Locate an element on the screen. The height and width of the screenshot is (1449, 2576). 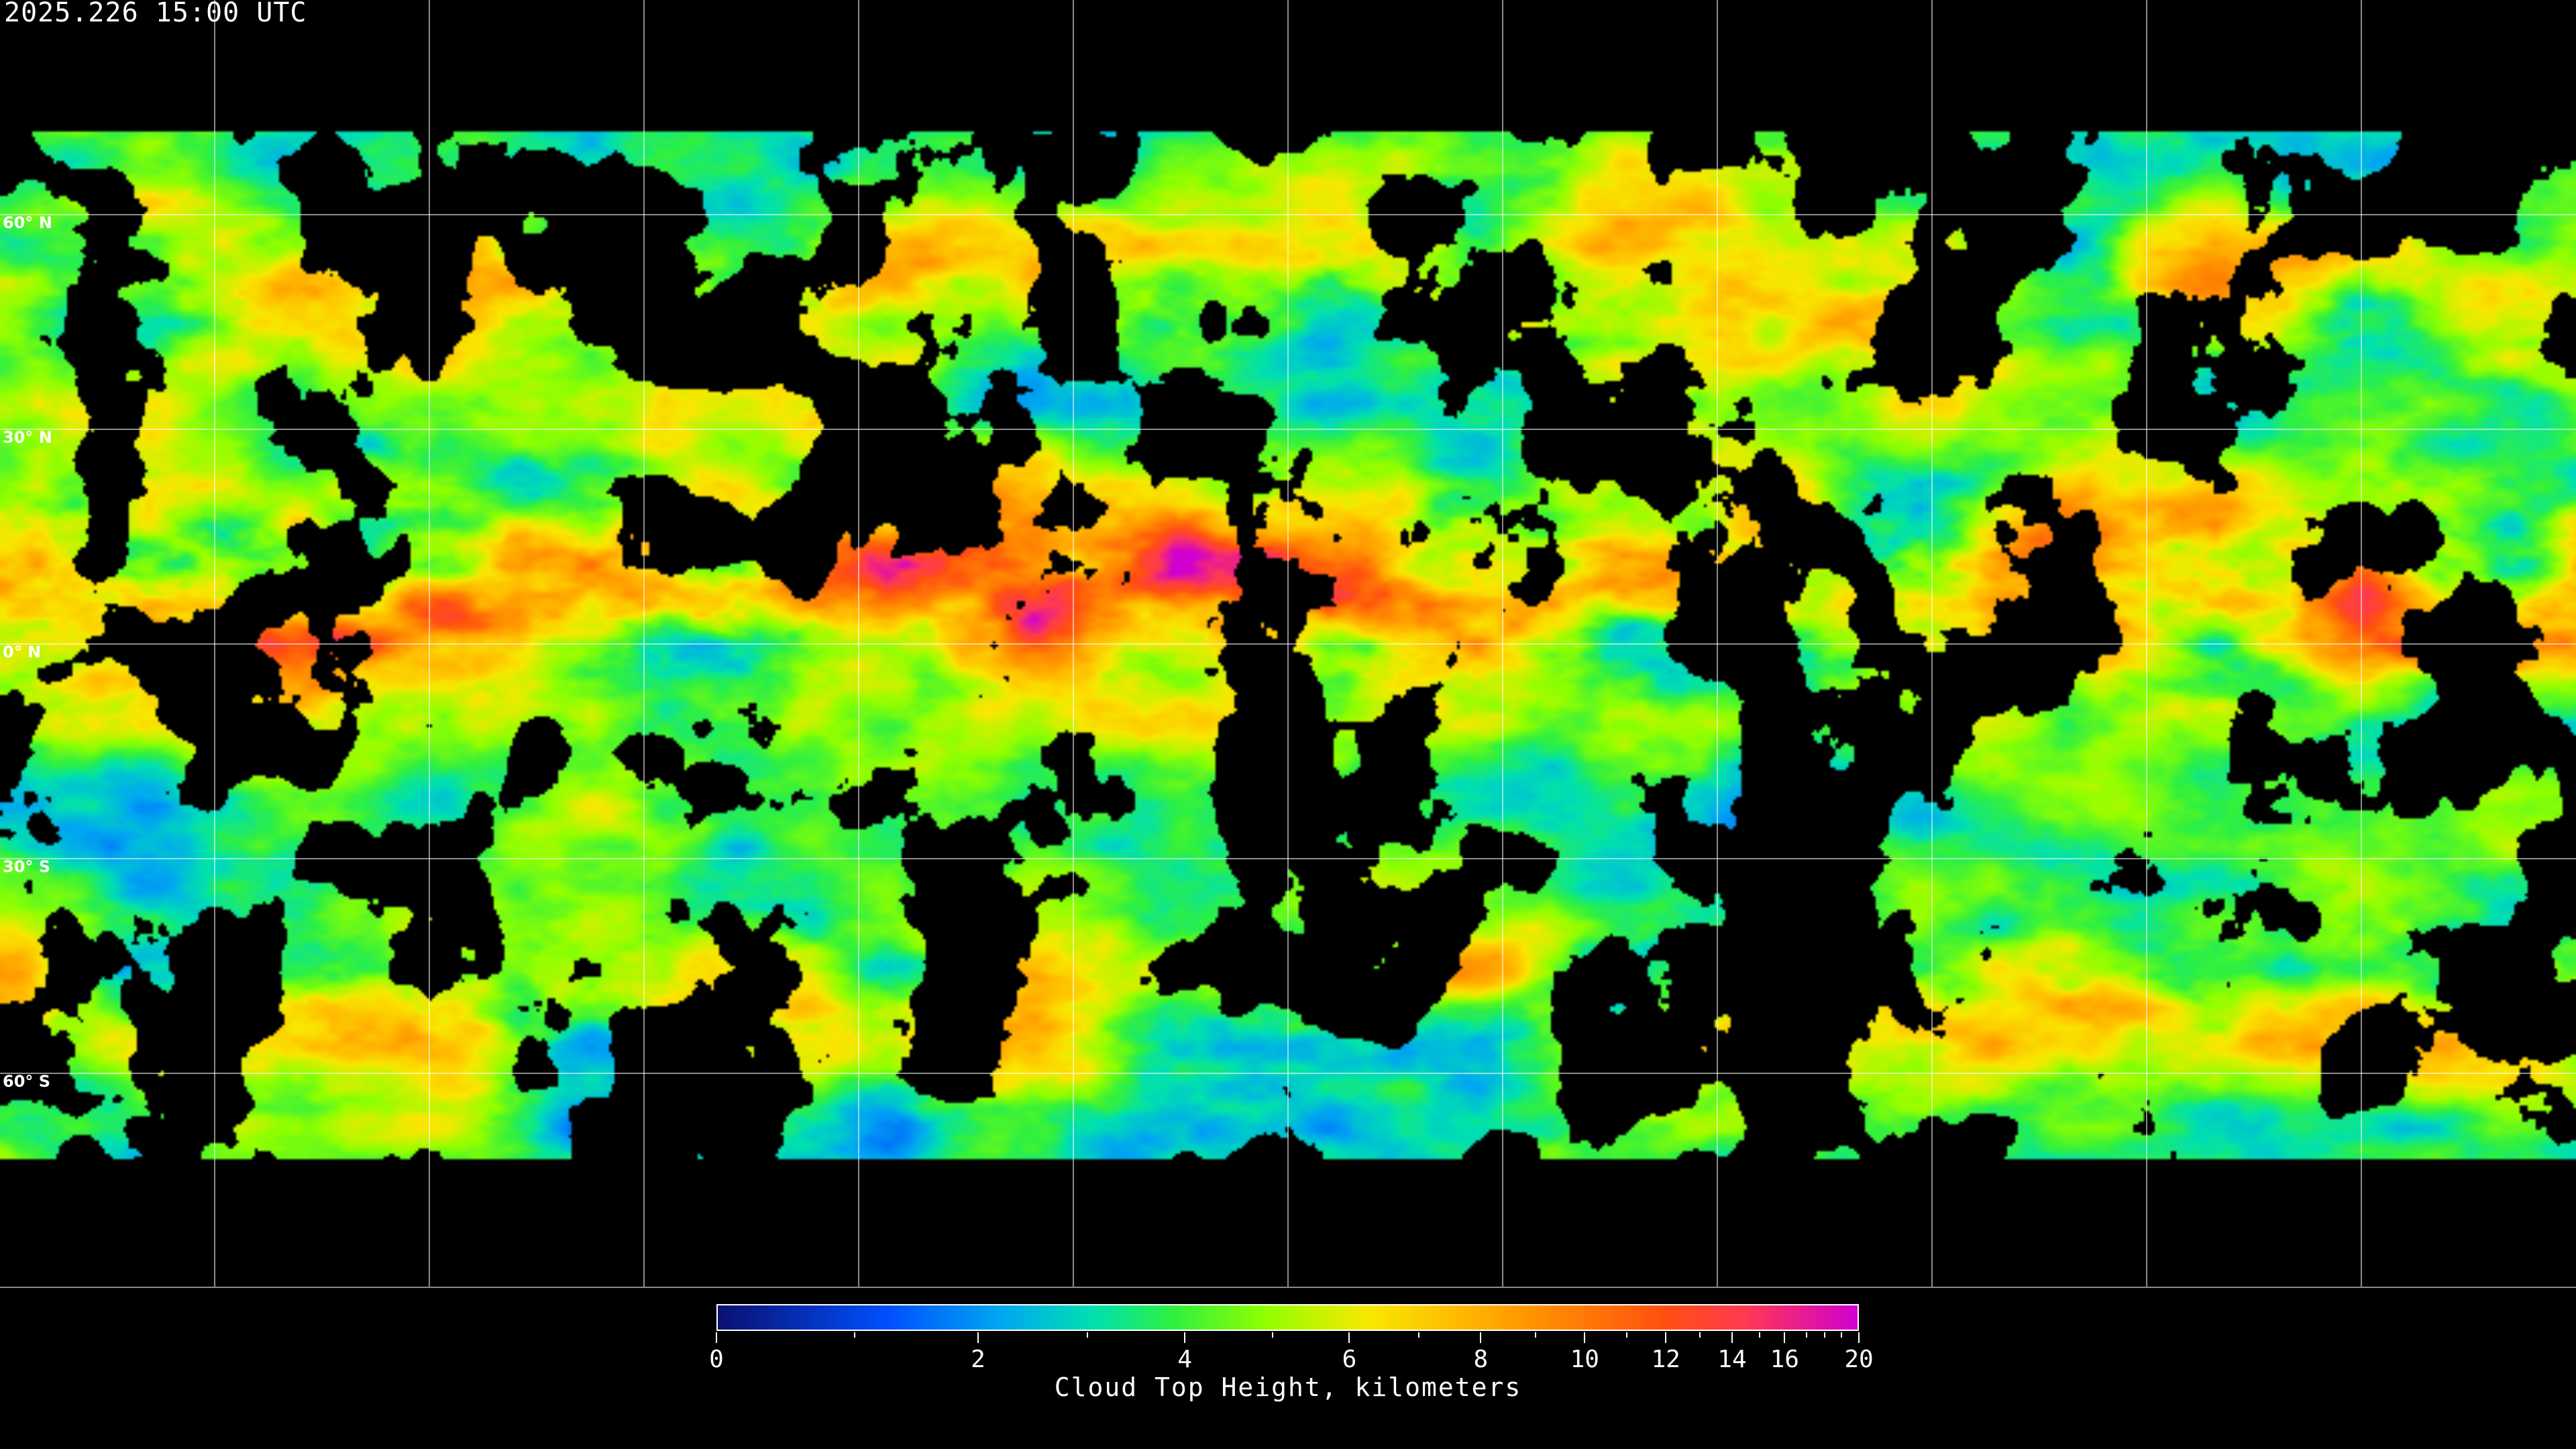
map-bottom-border is located at coordinates (1288, 1287).